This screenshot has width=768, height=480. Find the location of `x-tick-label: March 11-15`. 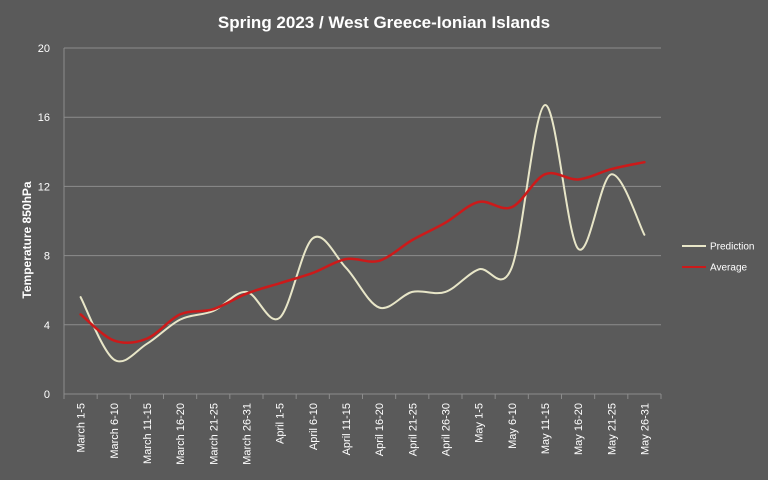

x-tick-label: March 11-15 is located at coordinates (148, 433).